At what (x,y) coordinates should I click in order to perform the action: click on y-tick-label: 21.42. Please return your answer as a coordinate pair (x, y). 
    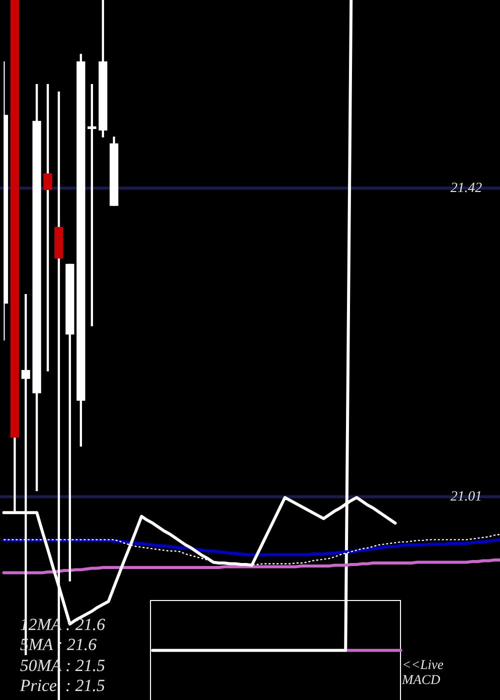
    Looking at the image, I should click on (466, 188).